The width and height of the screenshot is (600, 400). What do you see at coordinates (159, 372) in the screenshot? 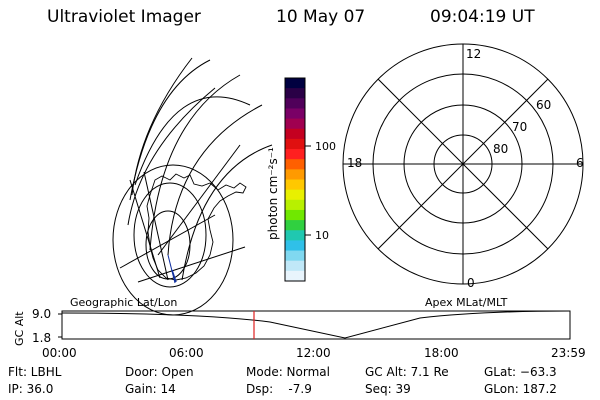
I see `door-info: Door: Open` at bounding box center [159, 372].